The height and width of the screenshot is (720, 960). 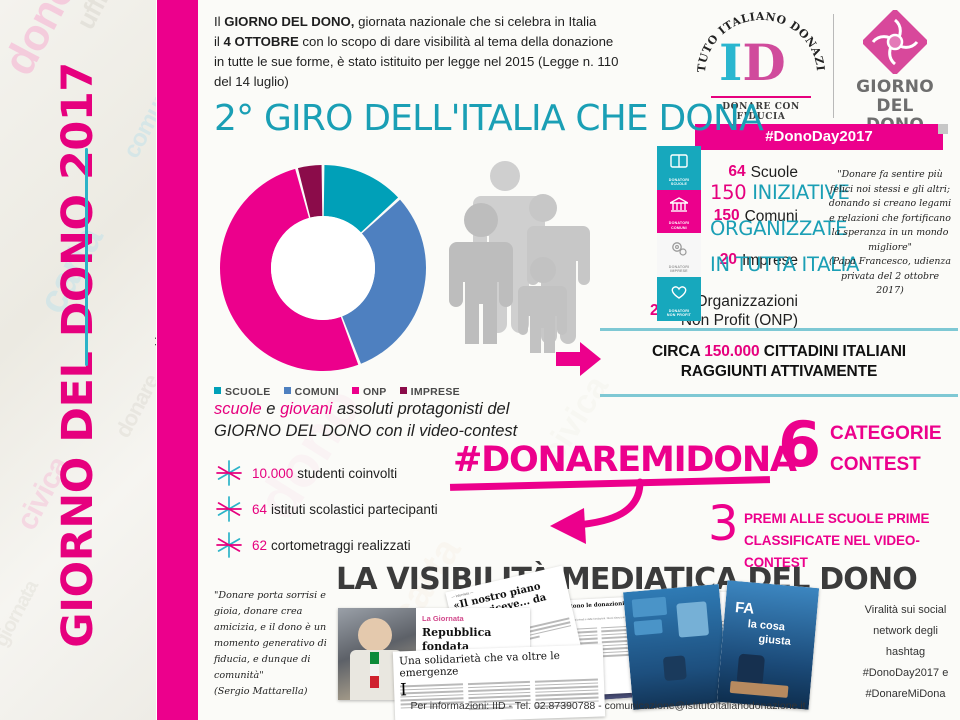 I want to click on sg-rest: assoluti protagonisti del, so click(x=421, y=409).